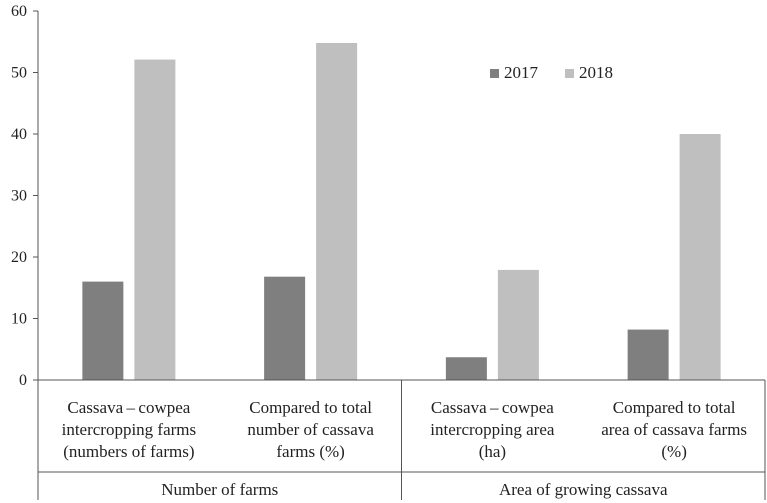 This screenshot has width=767, height=503. What do you see at coordinates (583, 489) in the screenshot?
I see `x-group-label: Area of growing cassava` at bounding box center [583, 489].